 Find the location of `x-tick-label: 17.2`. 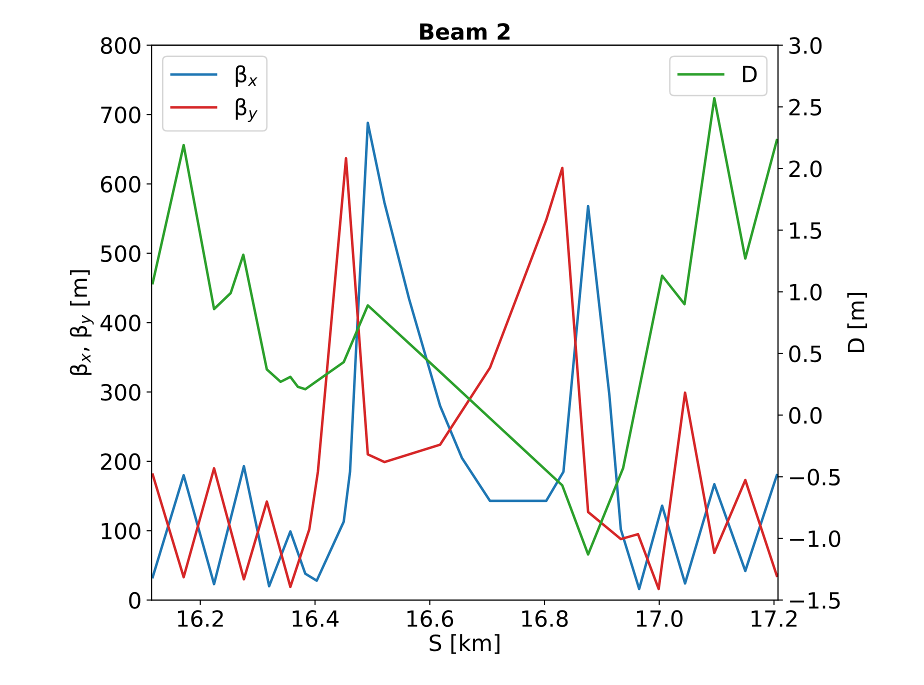

x-tick-label: 17.2 is located at coordinates (774, 618).